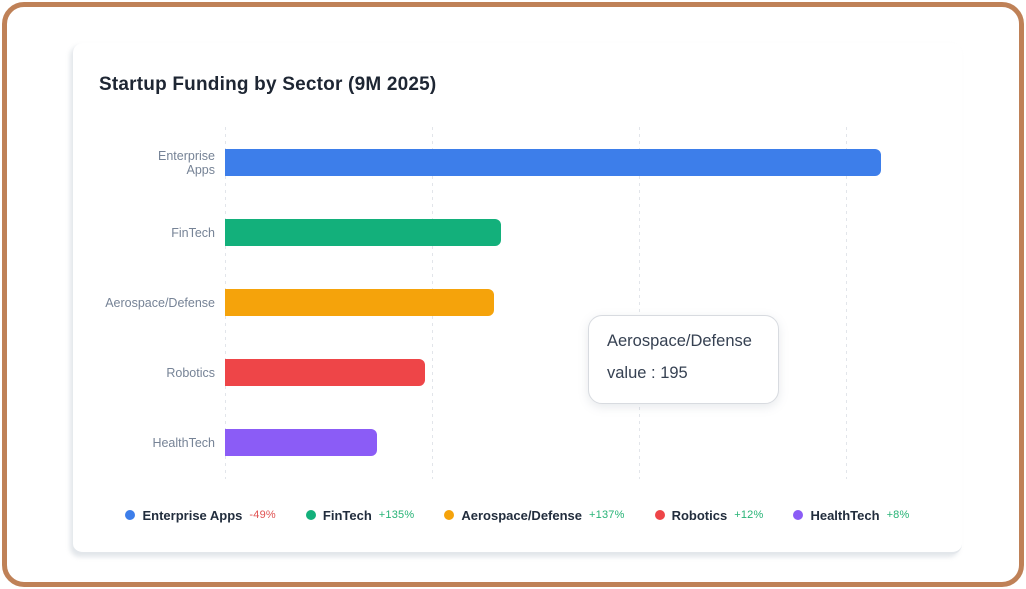  I want to click on axis-label-robotics: Robotics, so click(190, 372).